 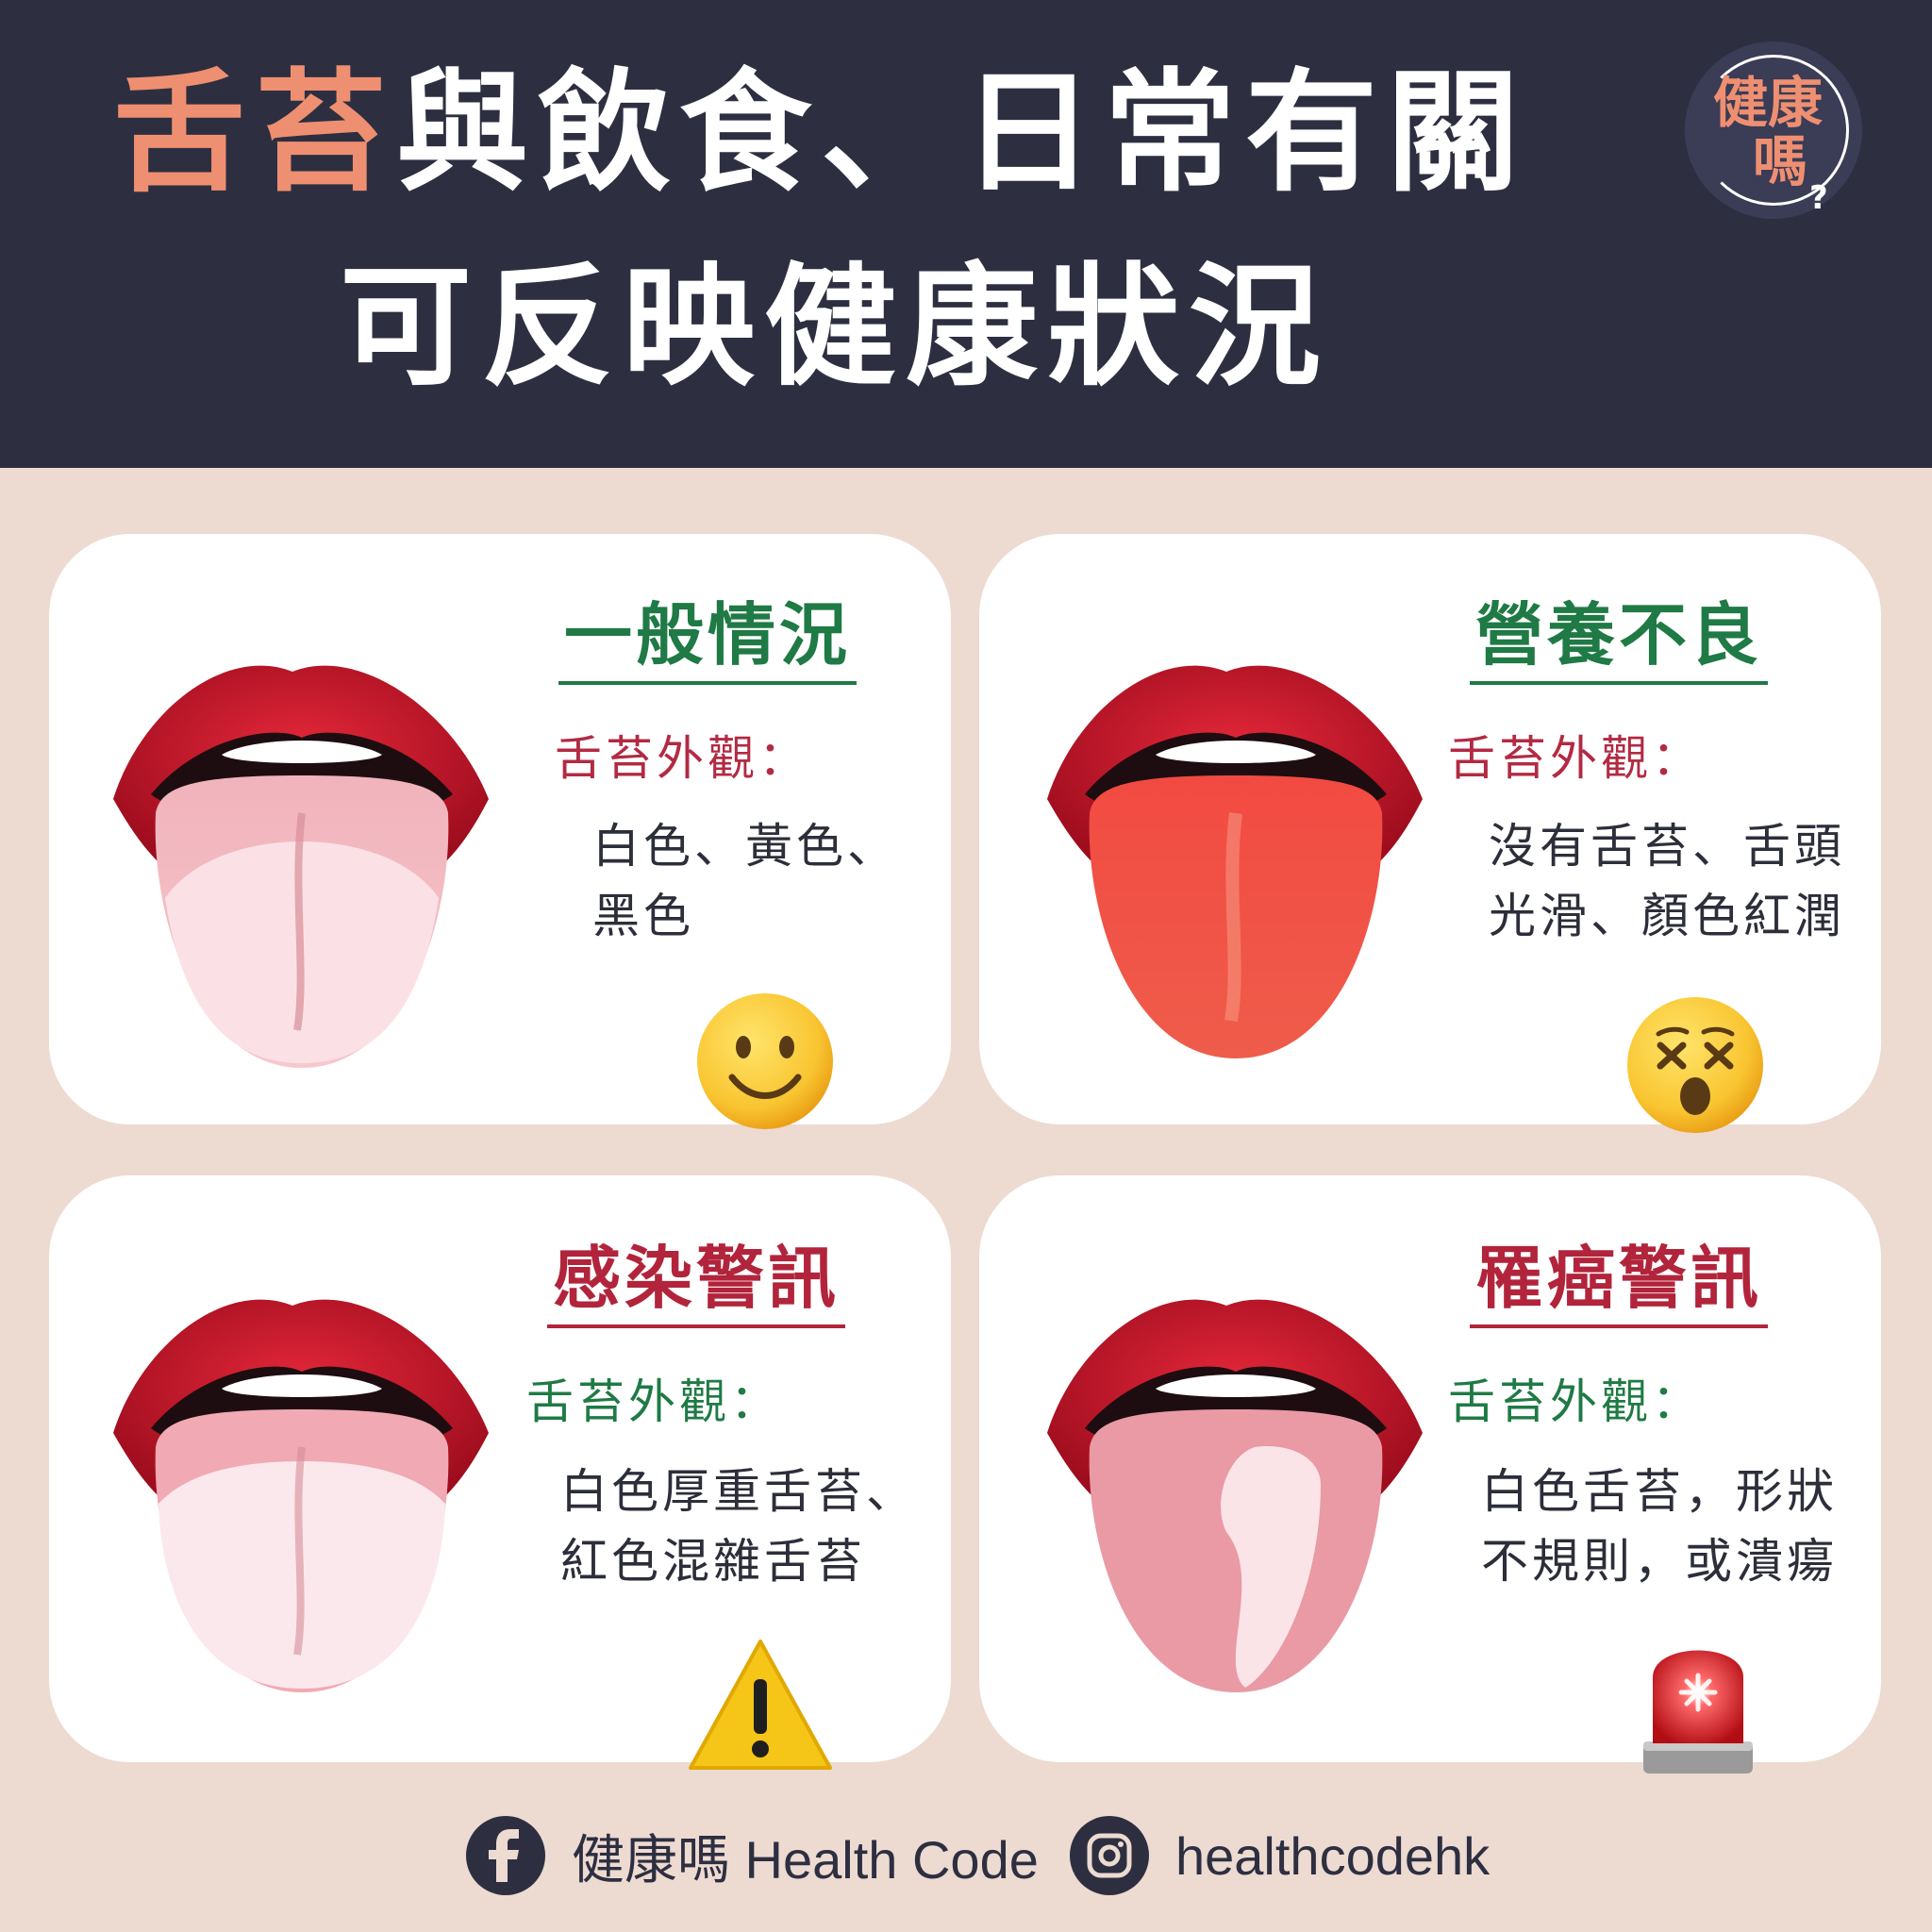 I want to click on slightly-smiling-face-icon, so click(x=765, y=1061).